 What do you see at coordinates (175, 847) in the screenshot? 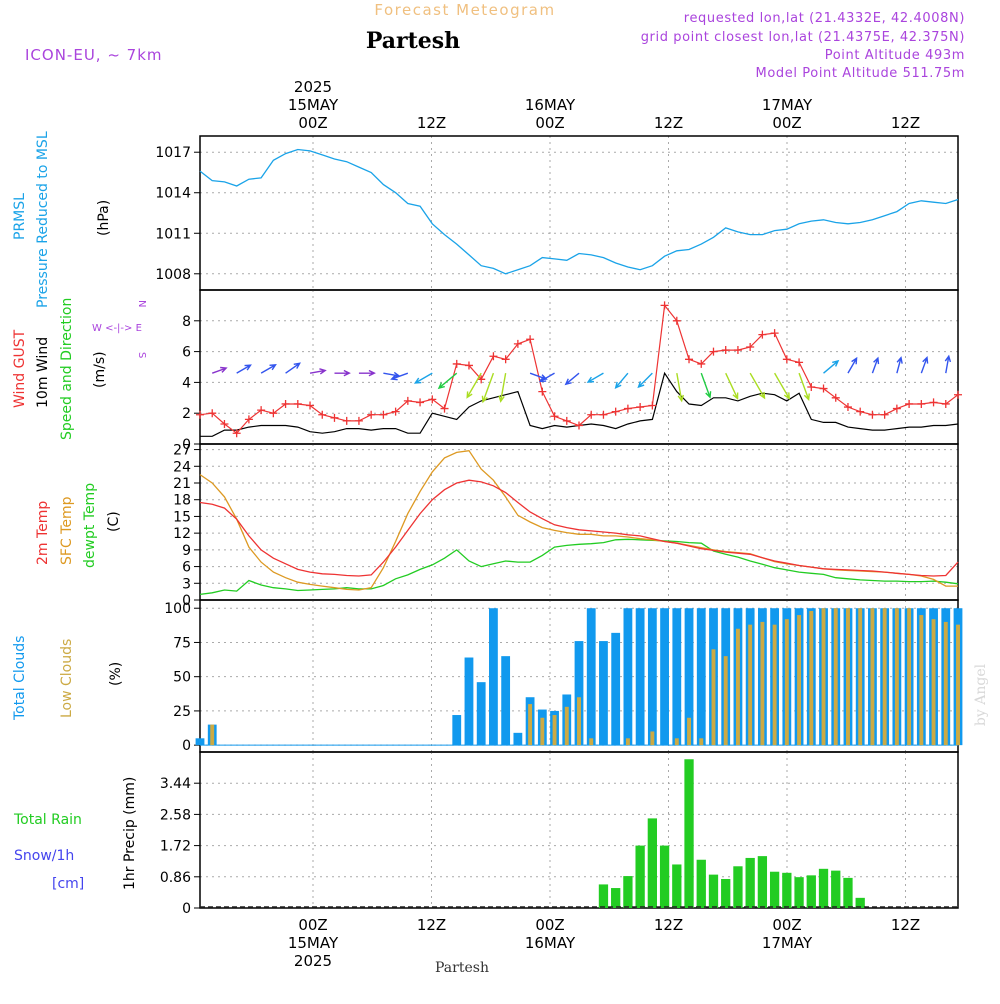
I see `precip-ytick-label: 1.72` at bounding box center [175, 847].